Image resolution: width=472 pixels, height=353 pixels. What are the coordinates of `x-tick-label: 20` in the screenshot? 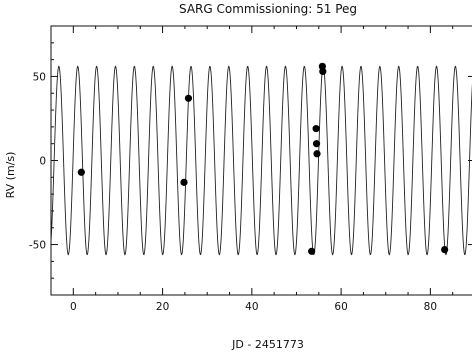 It's located at (162, 307).